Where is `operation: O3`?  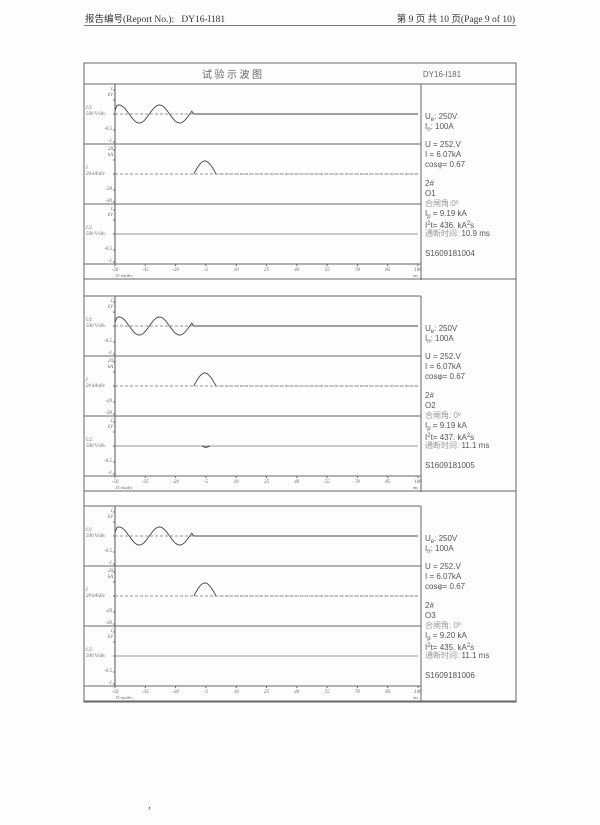
operation: O3 is located at coordinates (430, 615).